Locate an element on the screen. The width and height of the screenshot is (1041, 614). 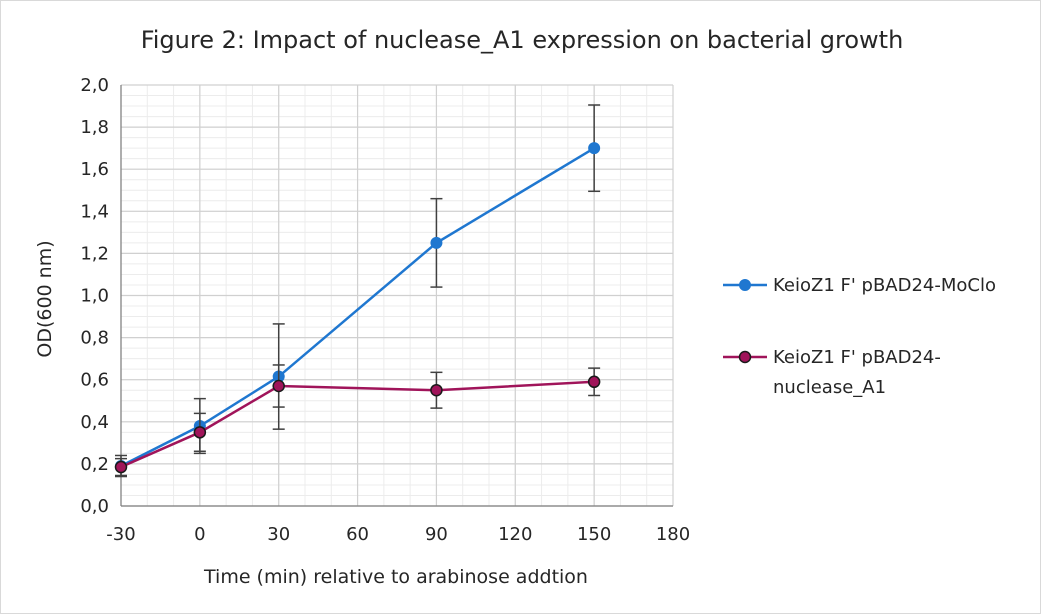
x-tick-label: 30 is located at coordinates (278, 534).